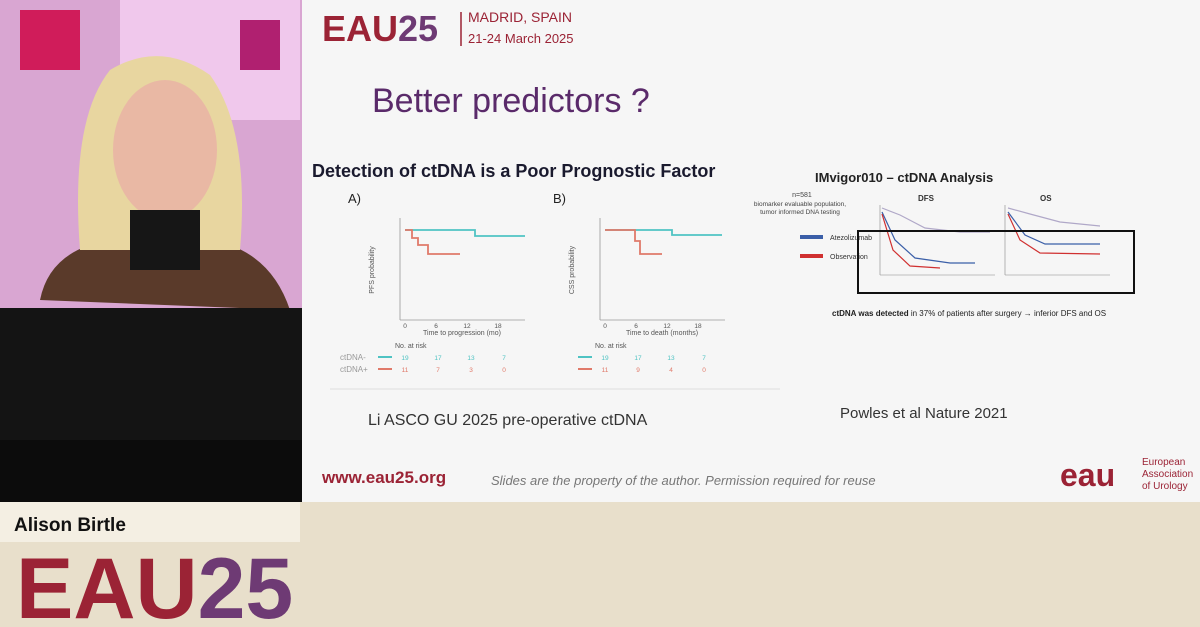  I want to click on axis-label: CSS probability, so click(572, 269).